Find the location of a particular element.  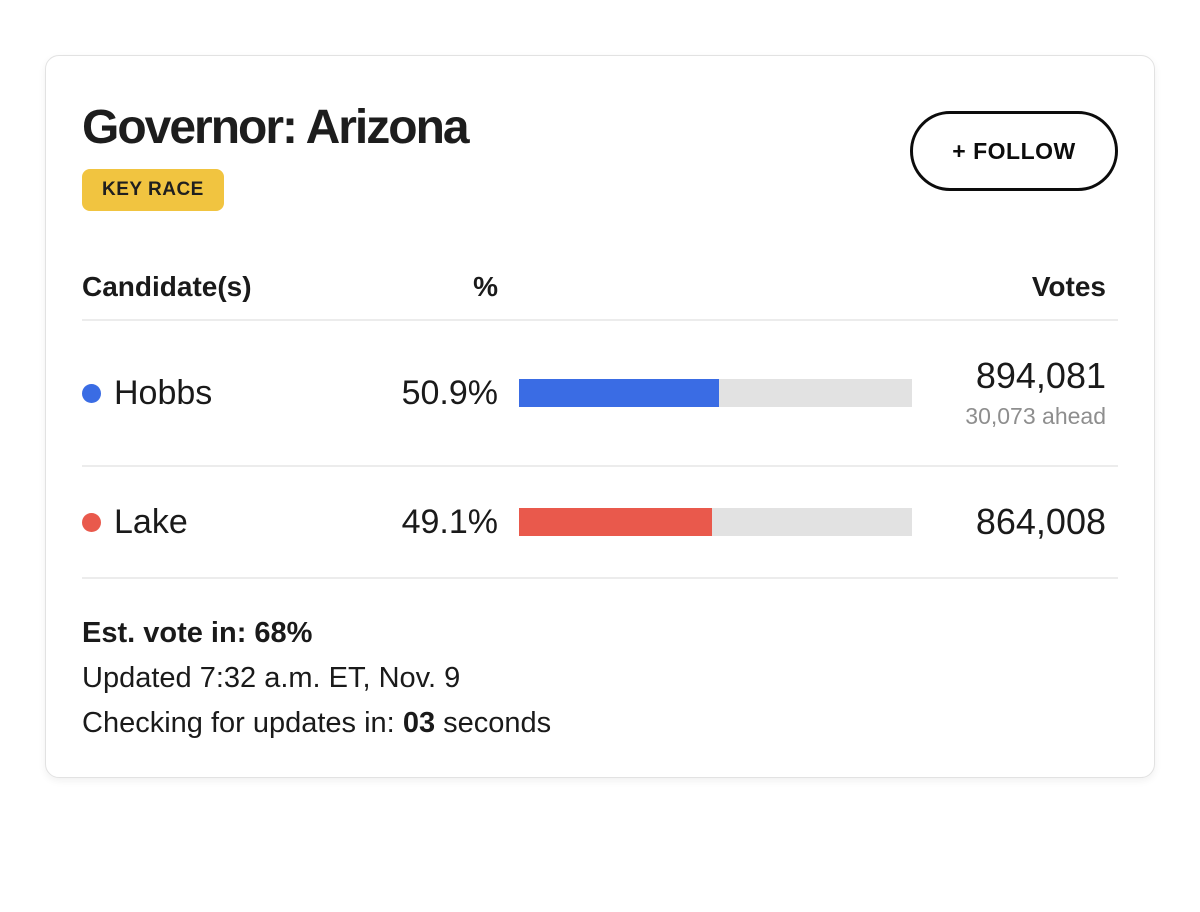

votes-cell: 894,081 30,073 ahead is located at coordinates (1015, 392).